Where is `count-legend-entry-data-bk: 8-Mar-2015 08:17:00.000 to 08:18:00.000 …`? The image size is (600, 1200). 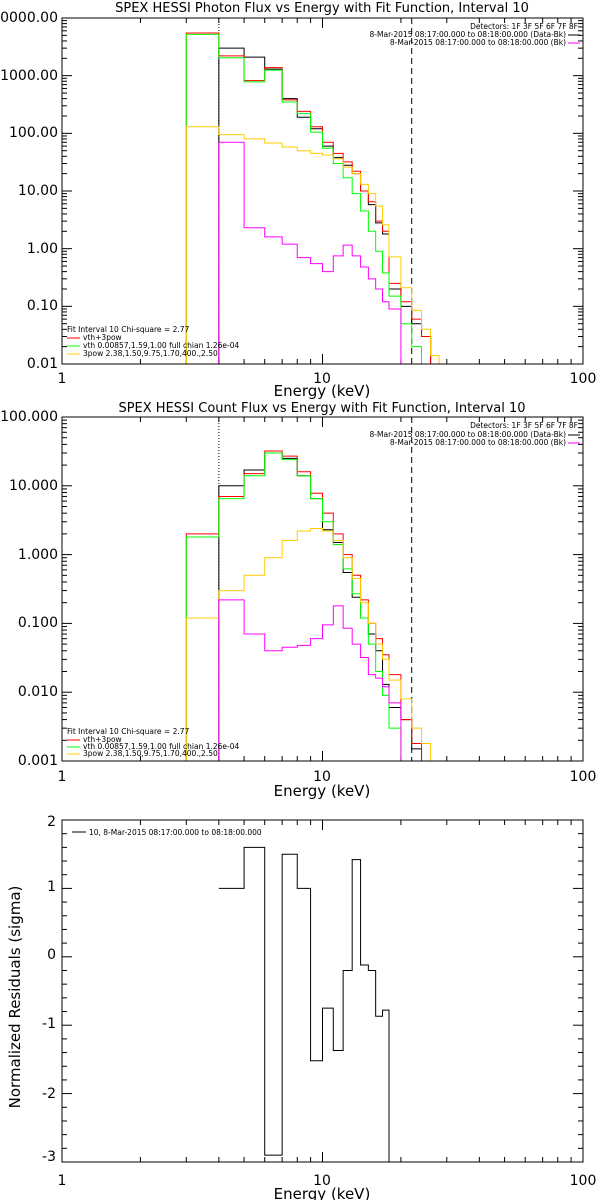
count-legend-entry-data-bk: 8-Mar-2015 08:17:00.000 to 08:18:00.000 … is located at coordinates (468, 434).